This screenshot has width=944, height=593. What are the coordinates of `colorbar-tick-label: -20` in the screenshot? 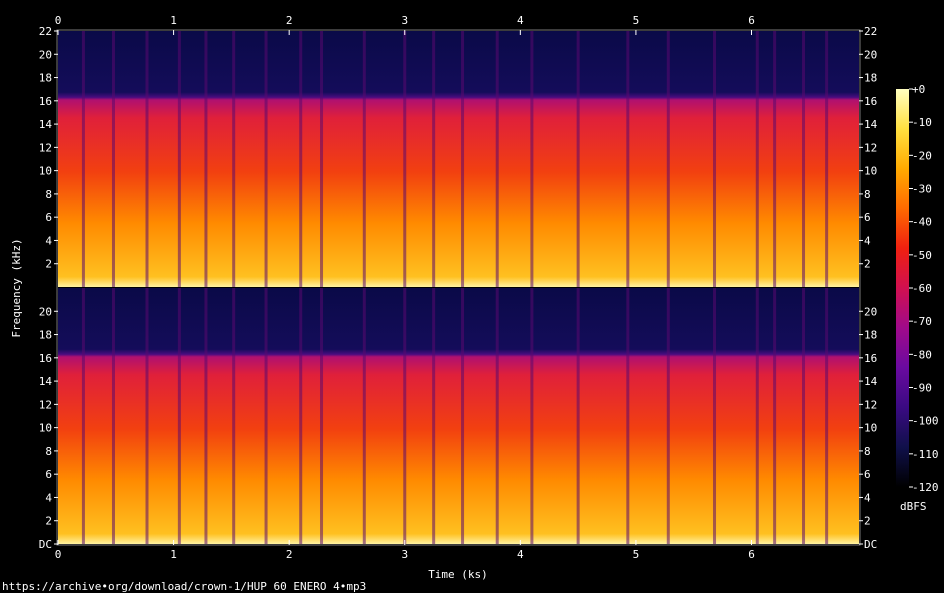 It's located at (922, 155).